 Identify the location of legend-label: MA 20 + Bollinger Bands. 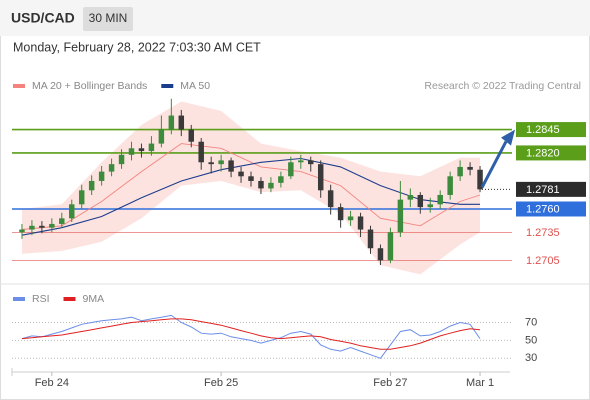
(89, 86).